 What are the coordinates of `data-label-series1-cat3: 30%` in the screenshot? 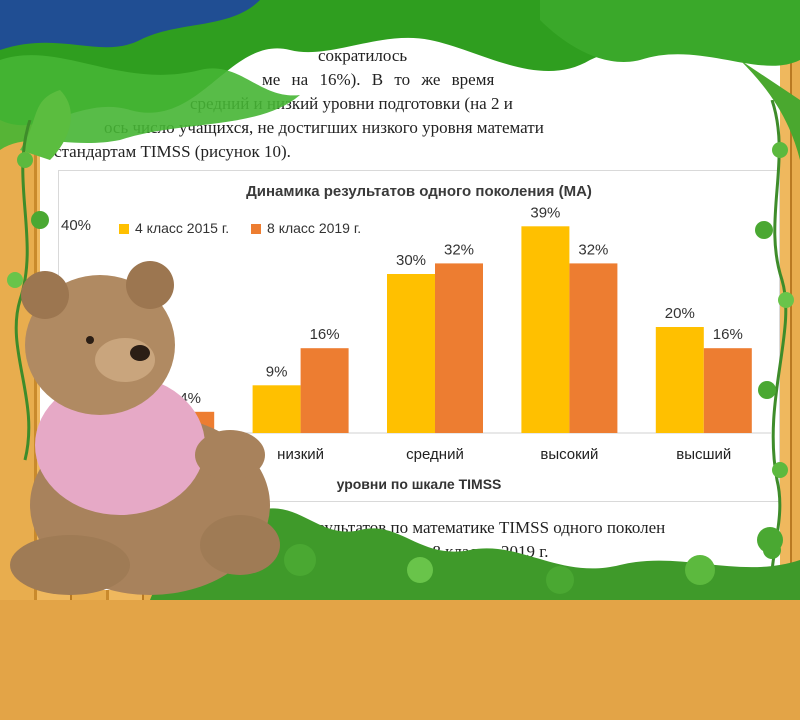 It's located at (411, 260).